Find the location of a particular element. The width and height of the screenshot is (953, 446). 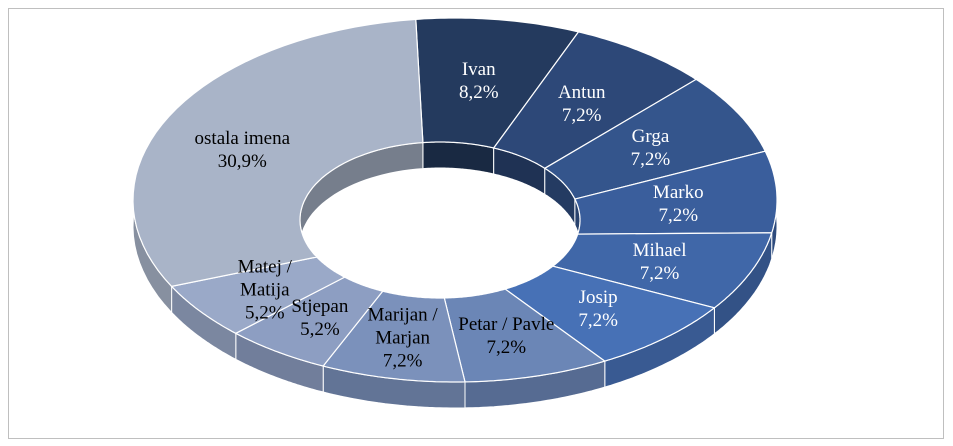

data-label: ostala imena 30,9% is located at coordinates (243, 150).